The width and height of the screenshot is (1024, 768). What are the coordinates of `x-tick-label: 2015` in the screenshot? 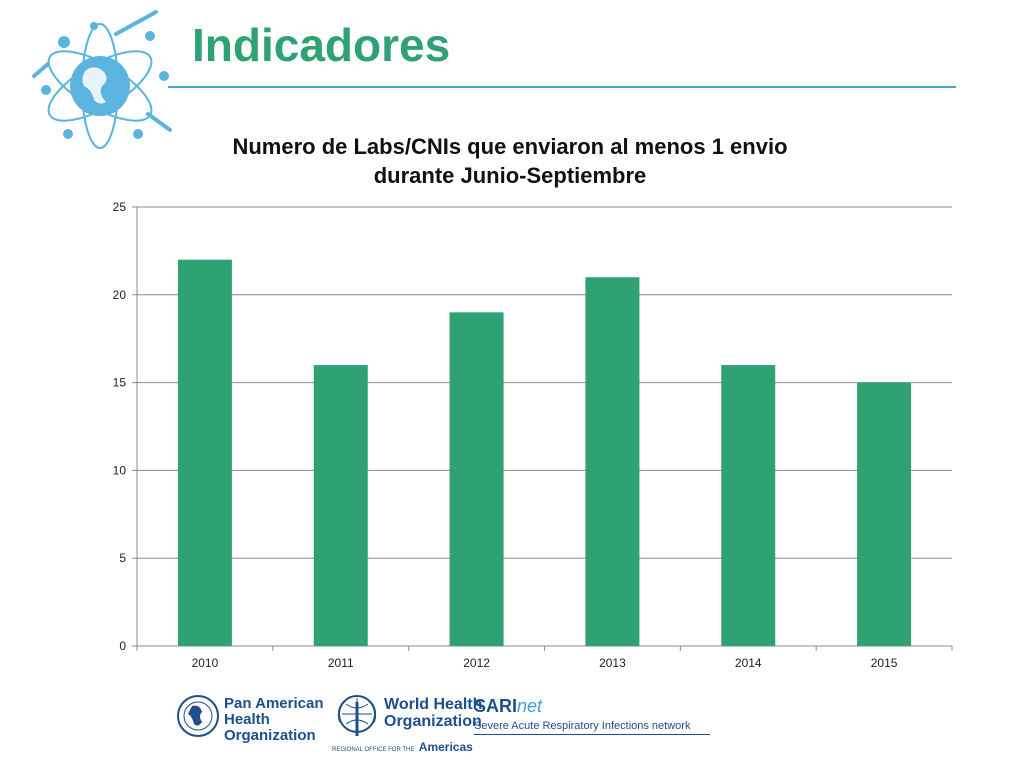 It's located at (884, 663).